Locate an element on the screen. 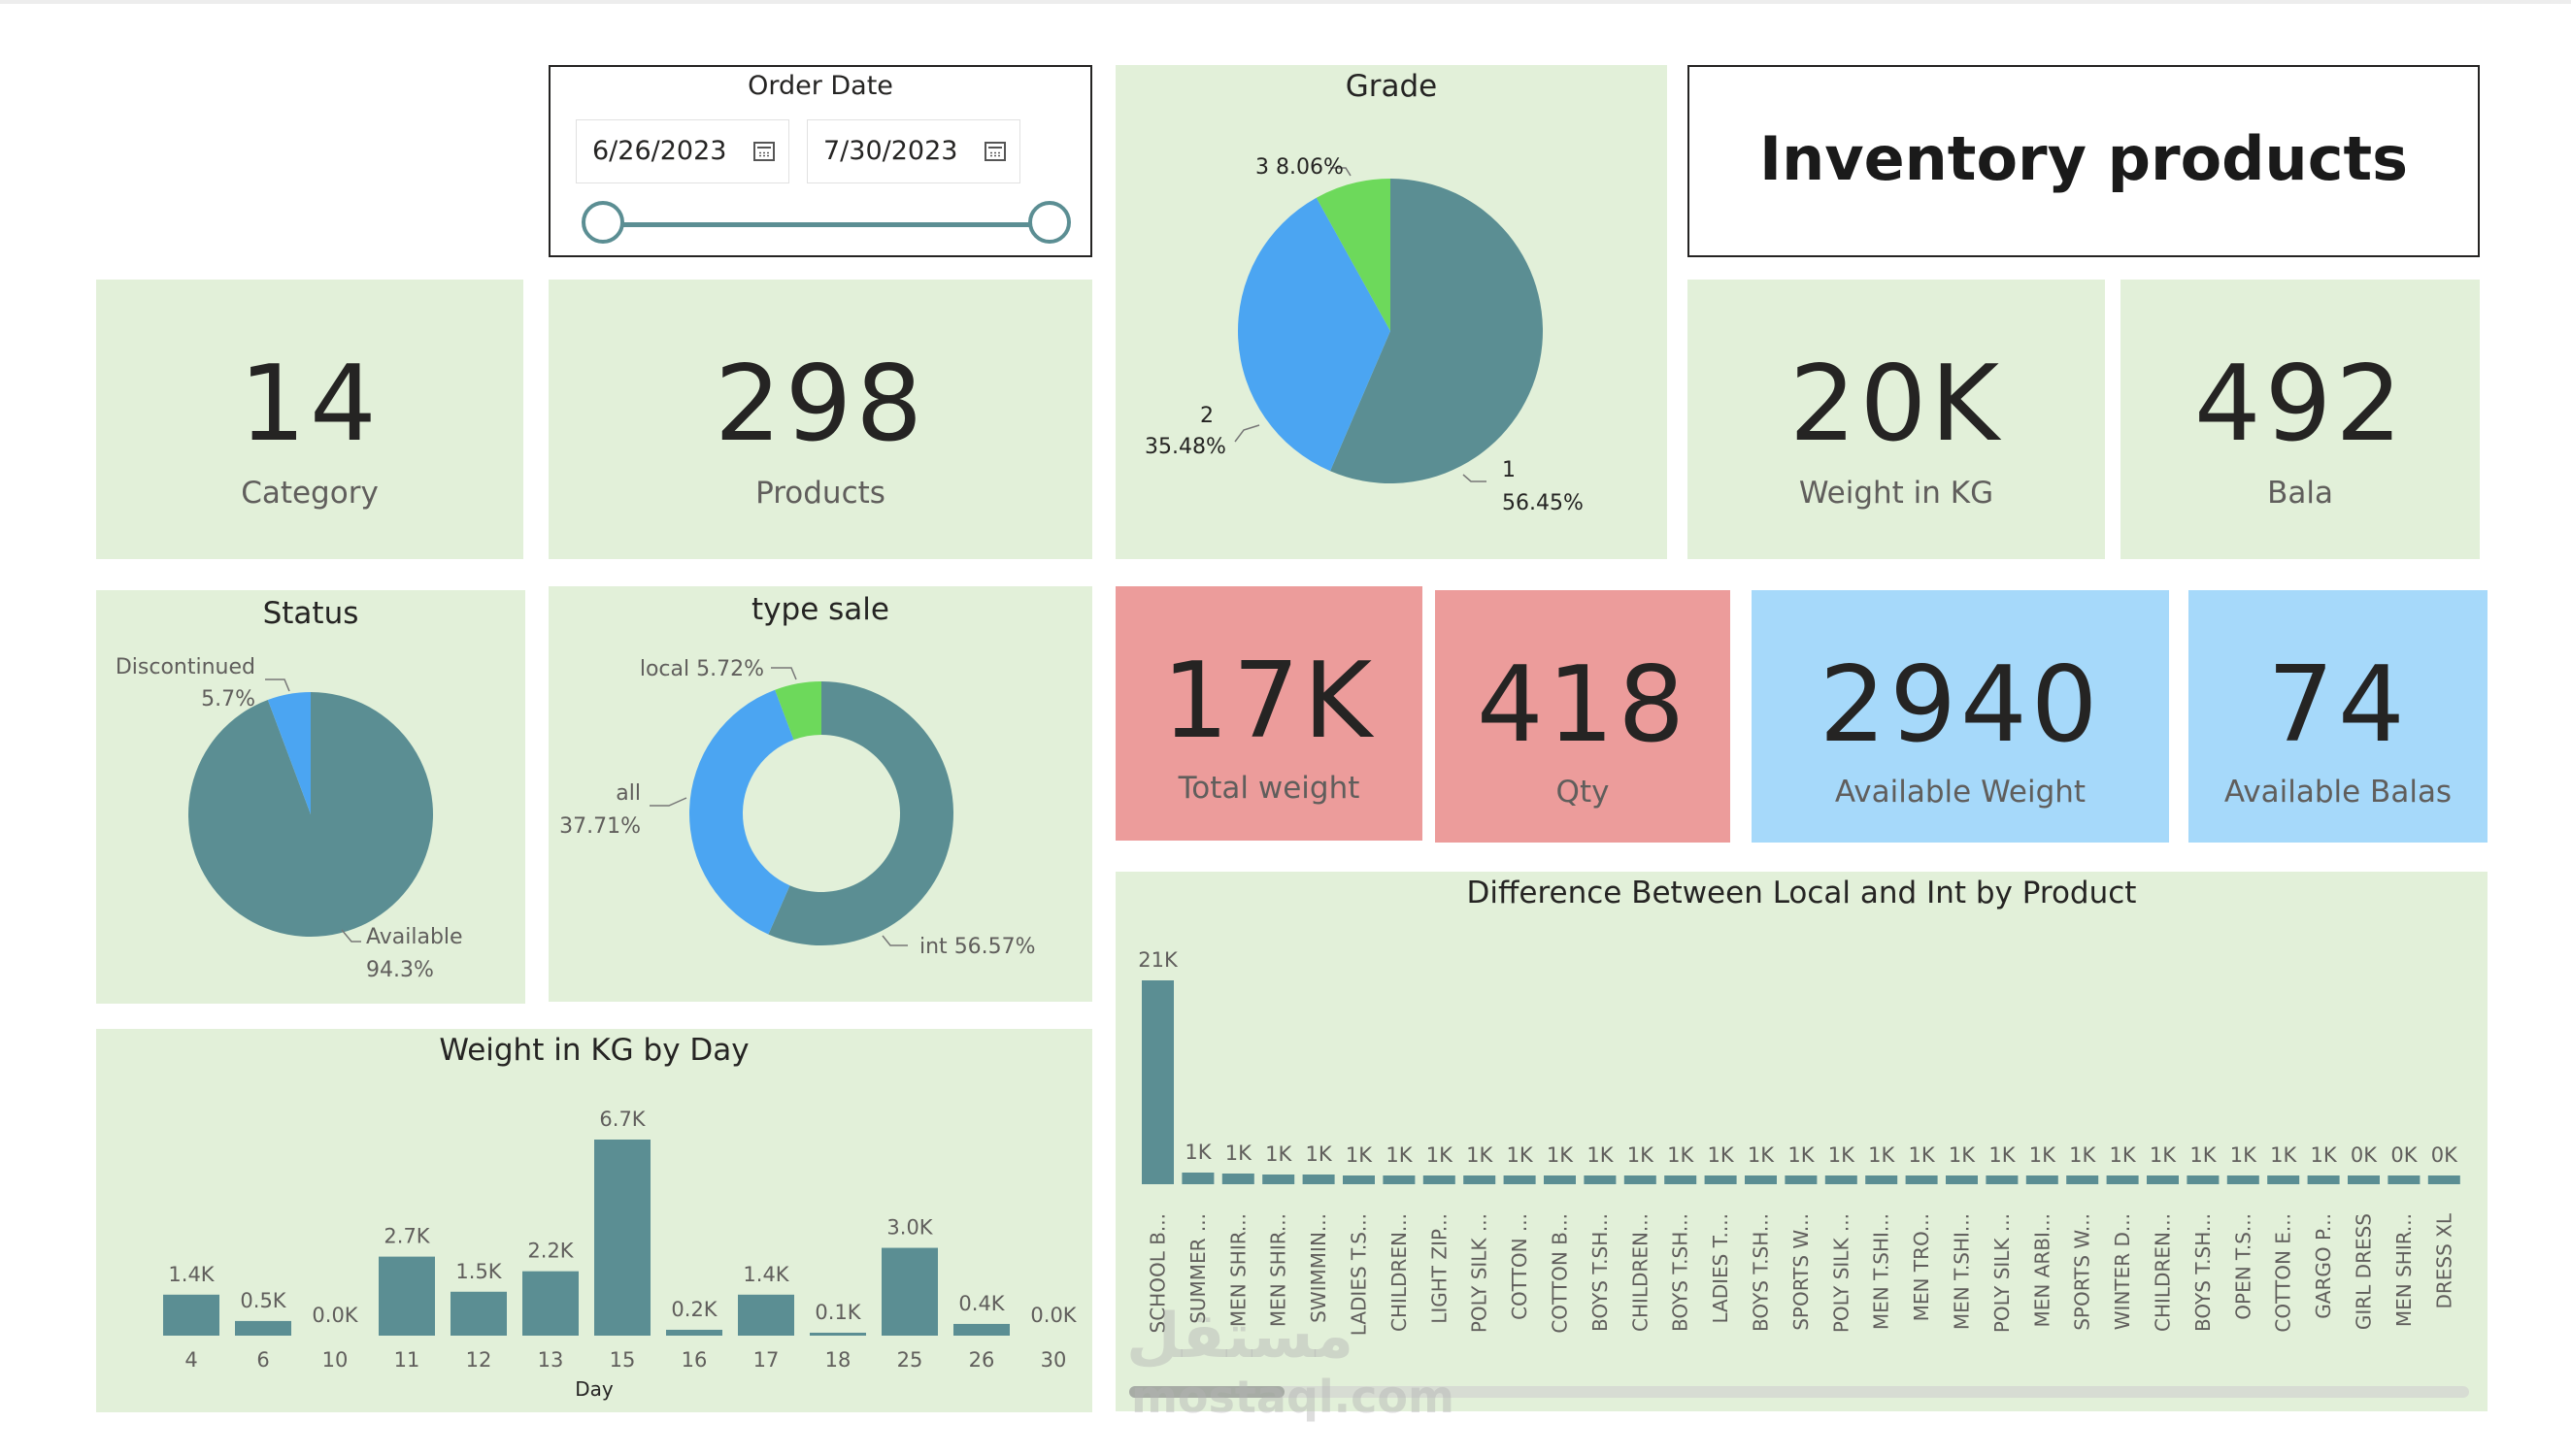  pie-slice-int is located at coordinates (860, 813).